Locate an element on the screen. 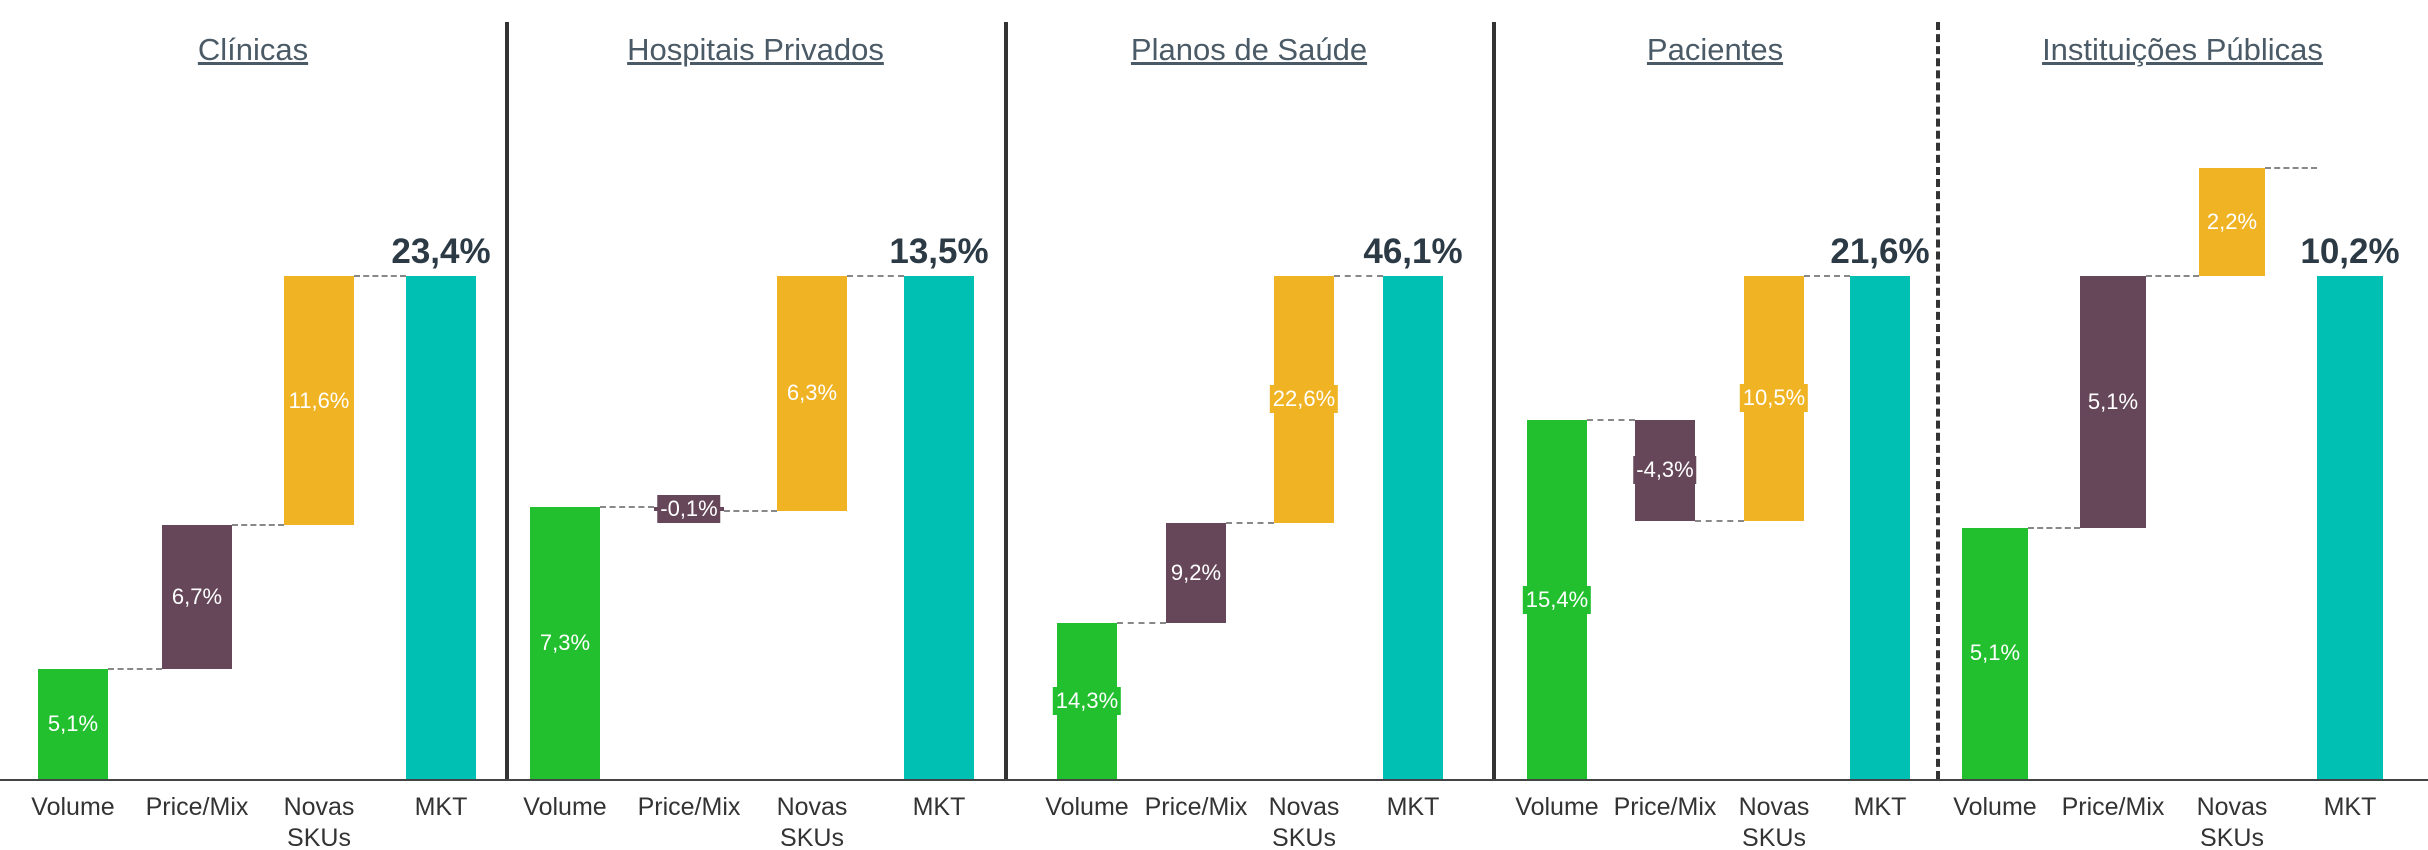  value-label: 6,7% is located at coordinates (197, 597).